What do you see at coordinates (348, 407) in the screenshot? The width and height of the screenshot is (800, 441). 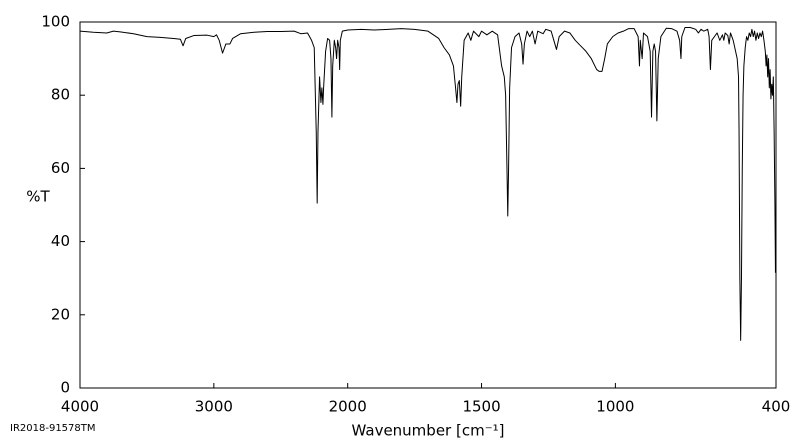 I see `x-tick-label: 2000` at bounding box center [348, 407].